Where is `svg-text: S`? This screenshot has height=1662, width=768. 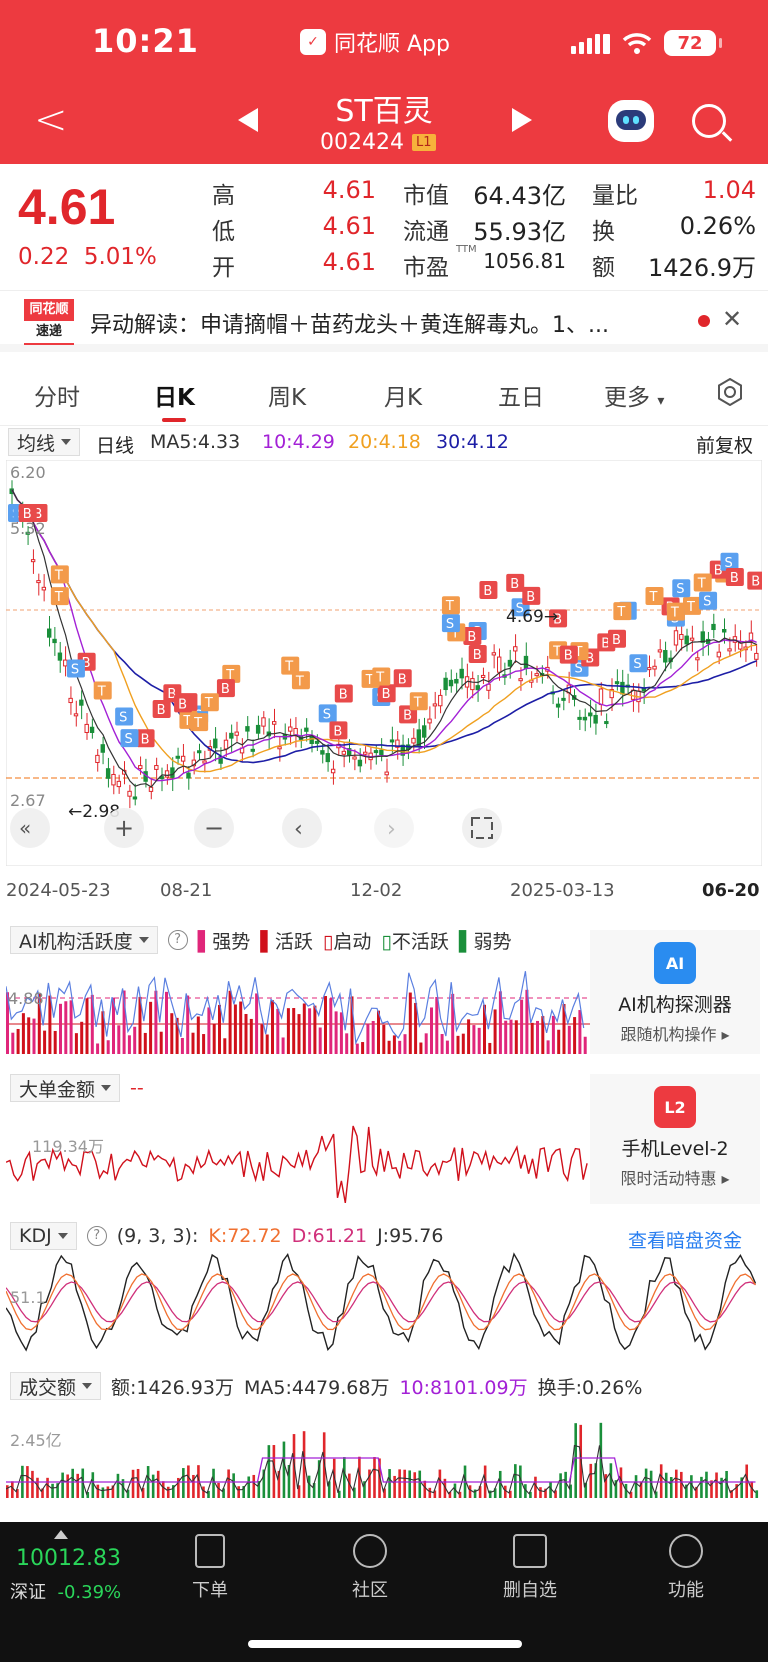 svg-text: S is located at coordinates (123, 717).